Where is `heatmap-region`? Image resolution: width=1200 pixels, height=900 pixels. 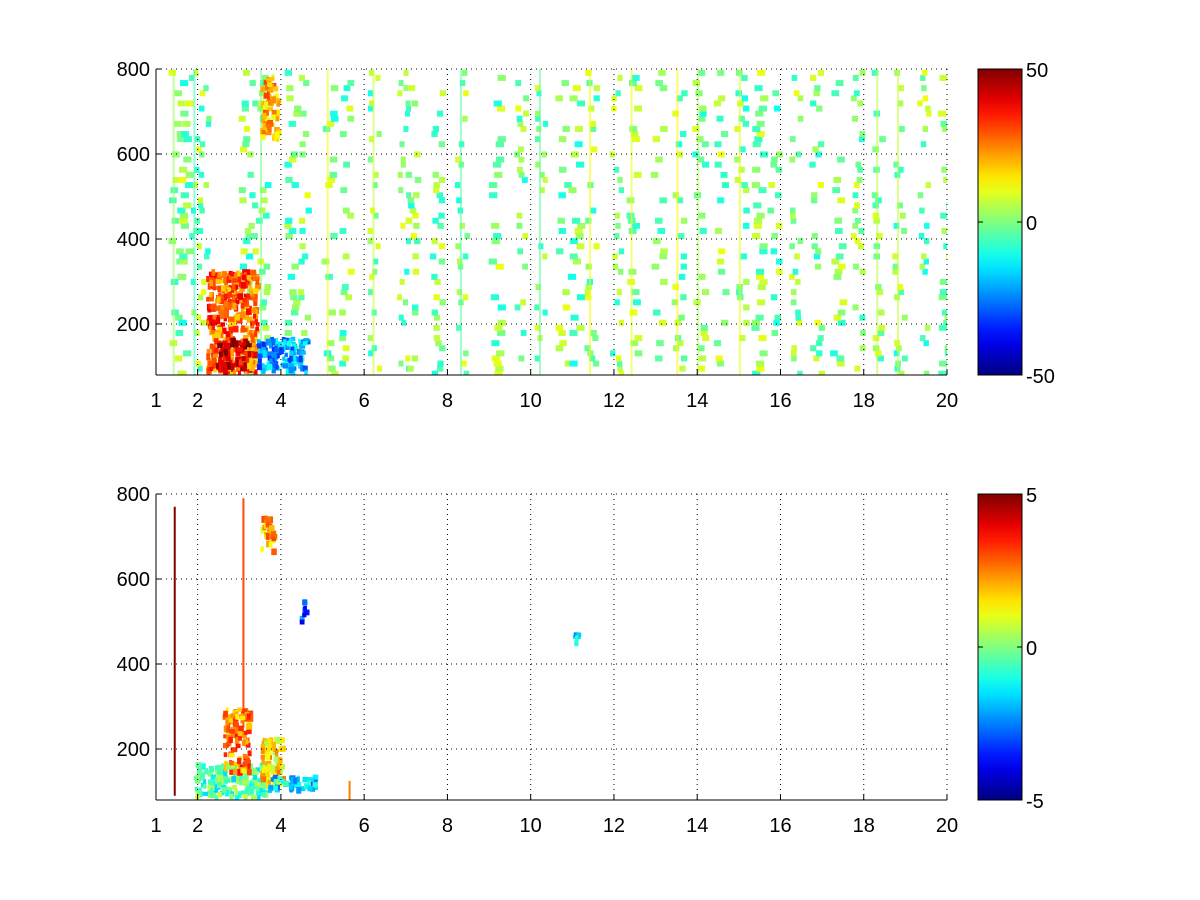
heatmap-region is located at coordinates (231, 780).